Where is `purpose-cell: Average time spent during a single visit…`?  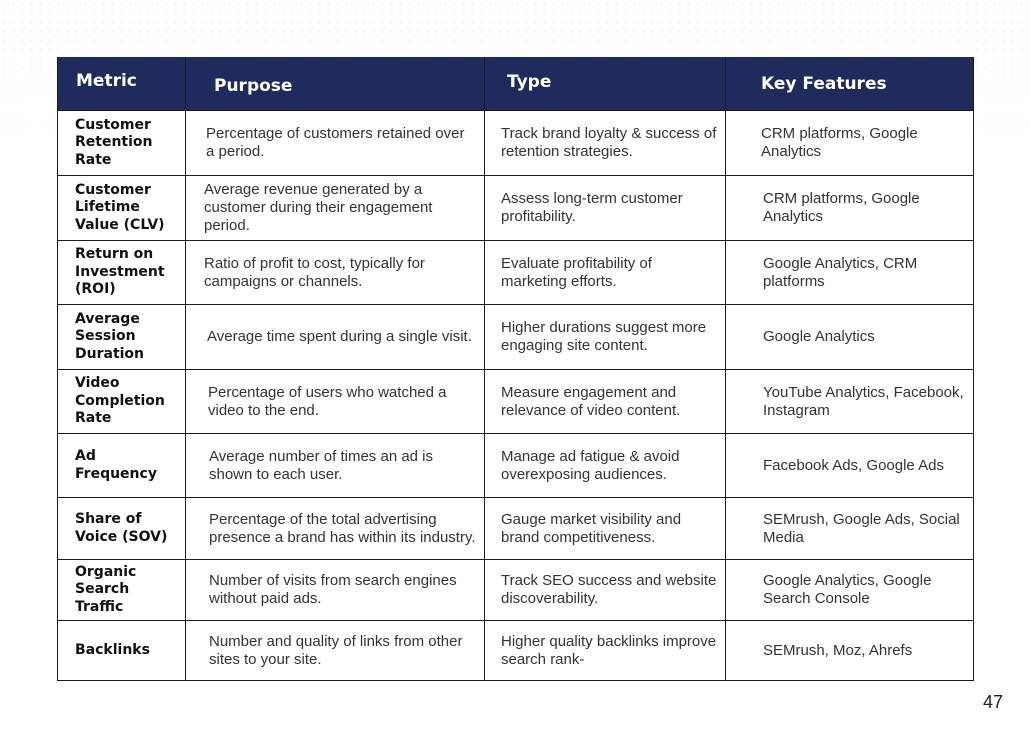 purpose-cell: Average time spent during a single visit… is located at coordinates (335, 337).